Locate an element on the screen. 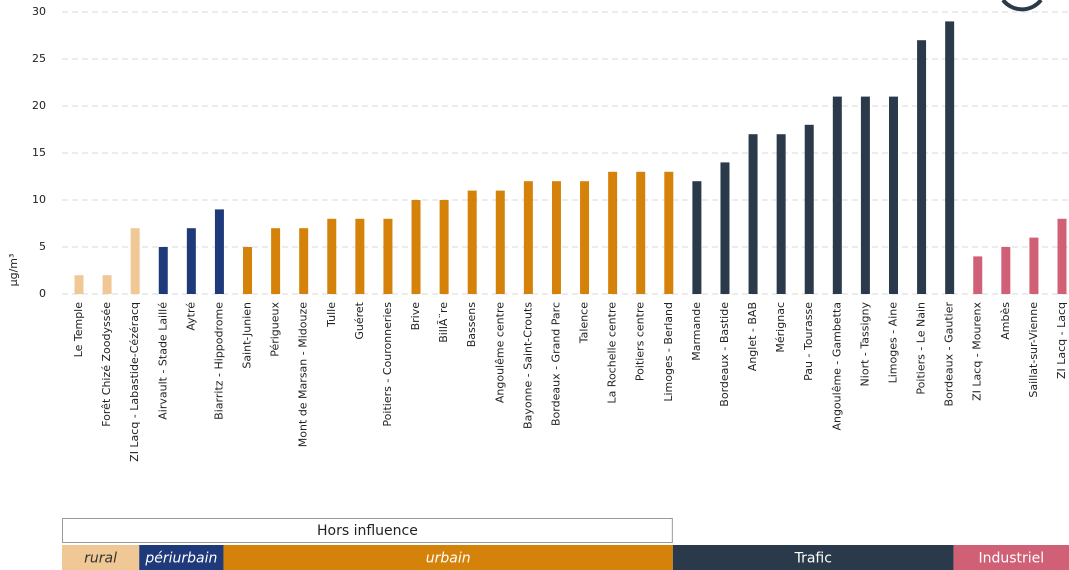 This screenshot has width=1069, height=570. group-label: périurbain is located at coordinates (180, 559).